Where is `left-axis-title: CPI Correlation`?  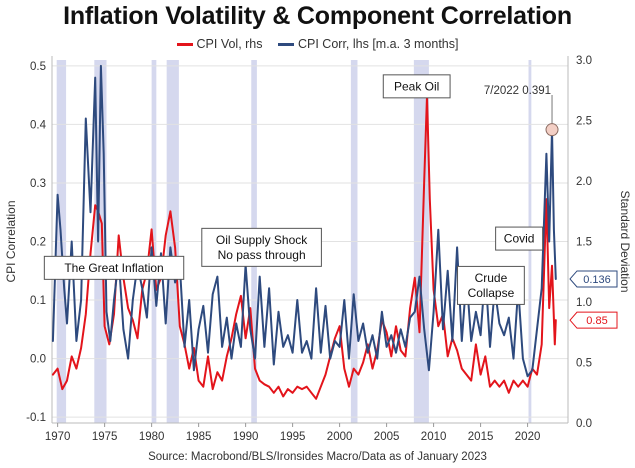 left-axis-title: CPI Correlation is located at coordinates (11, 241).